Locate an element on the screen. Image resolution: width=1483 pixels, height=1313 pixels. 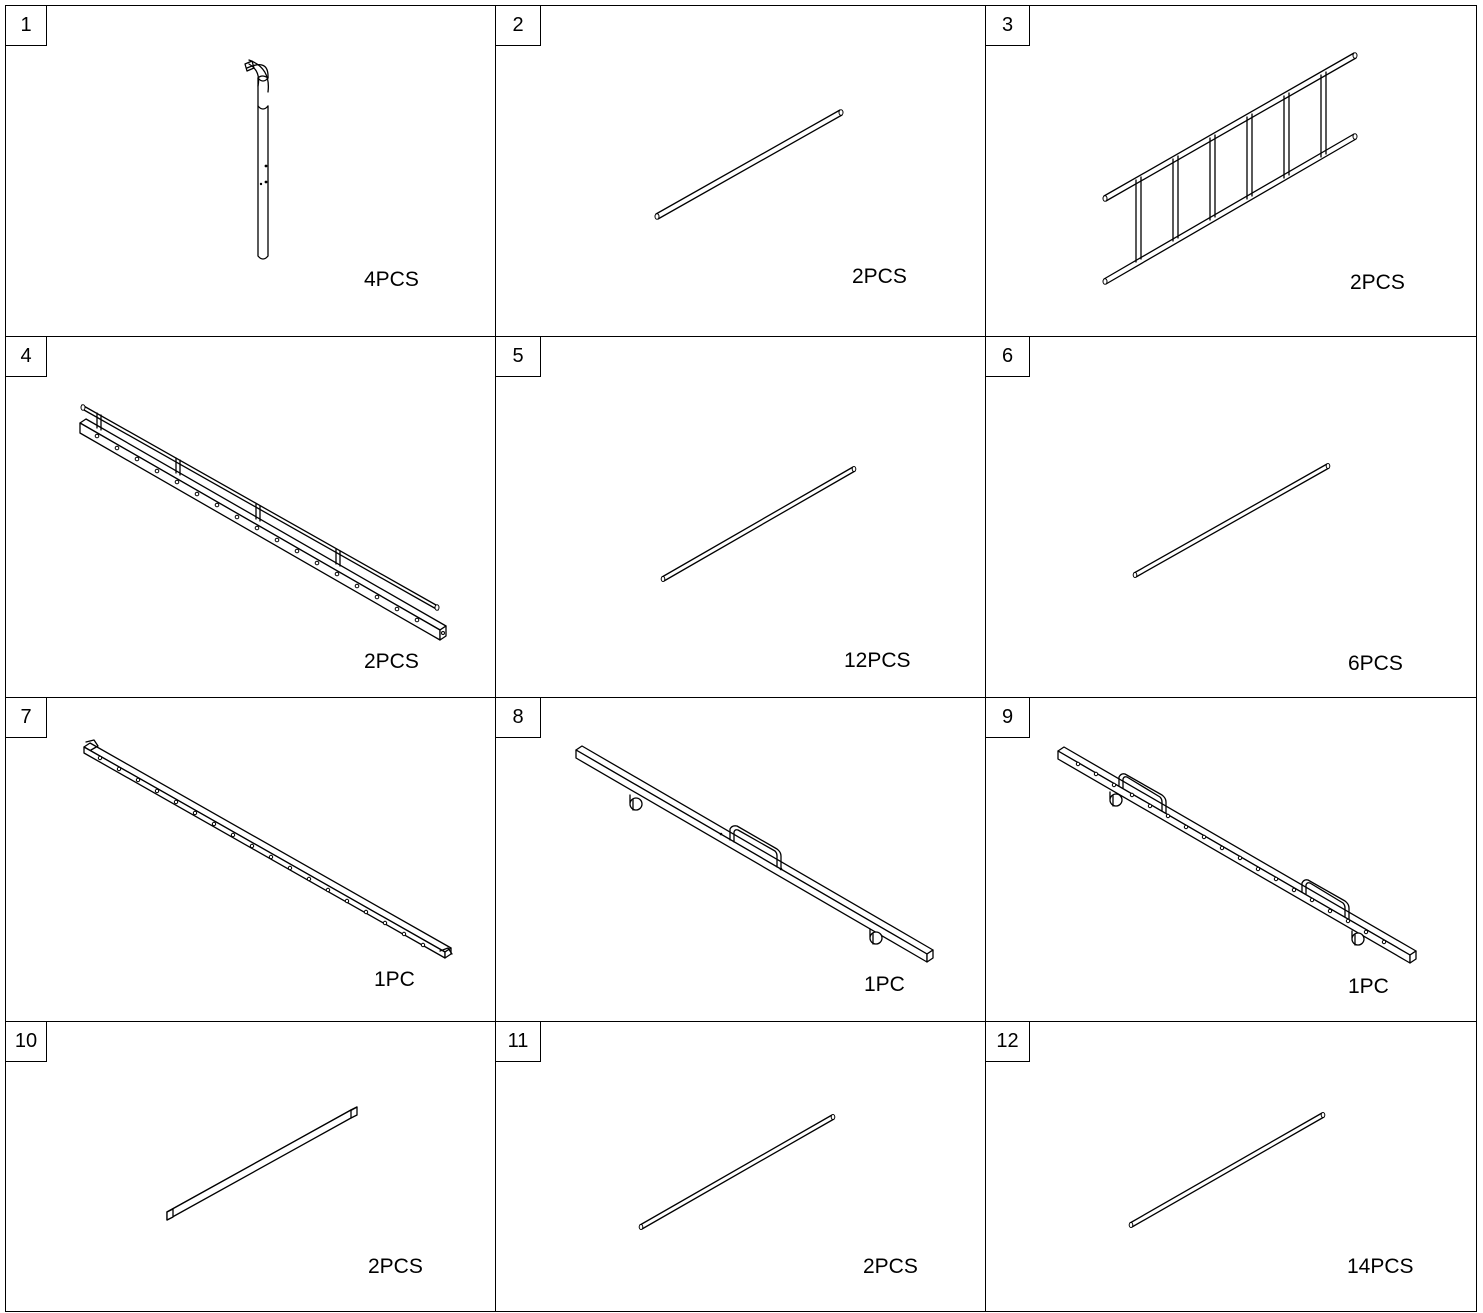
handle-bar-with-casters-drawing is located at coordinates (754, 854).